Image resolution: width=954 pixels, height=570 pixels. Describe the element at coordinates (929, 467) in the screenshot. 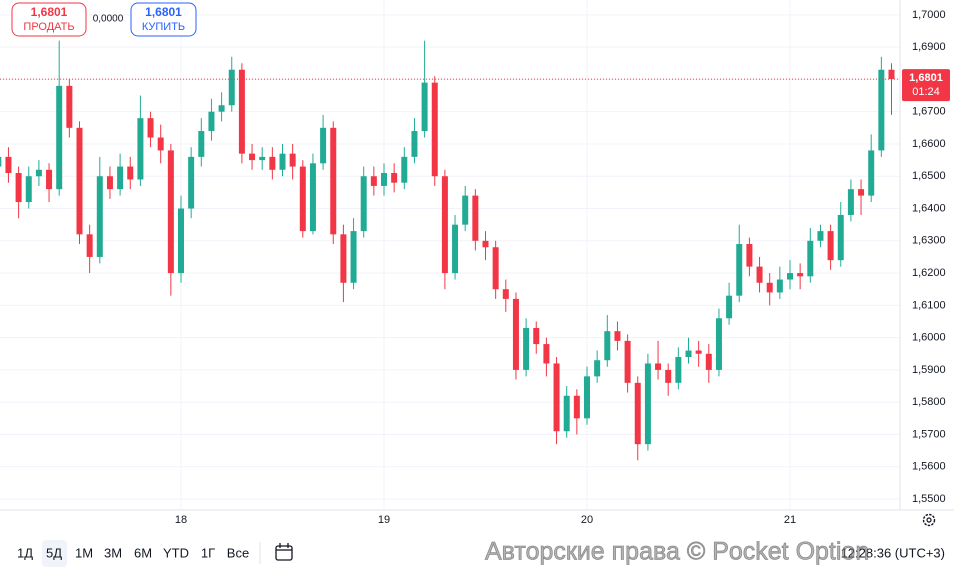

I see `y-tick-label: 1,5600` at that location.